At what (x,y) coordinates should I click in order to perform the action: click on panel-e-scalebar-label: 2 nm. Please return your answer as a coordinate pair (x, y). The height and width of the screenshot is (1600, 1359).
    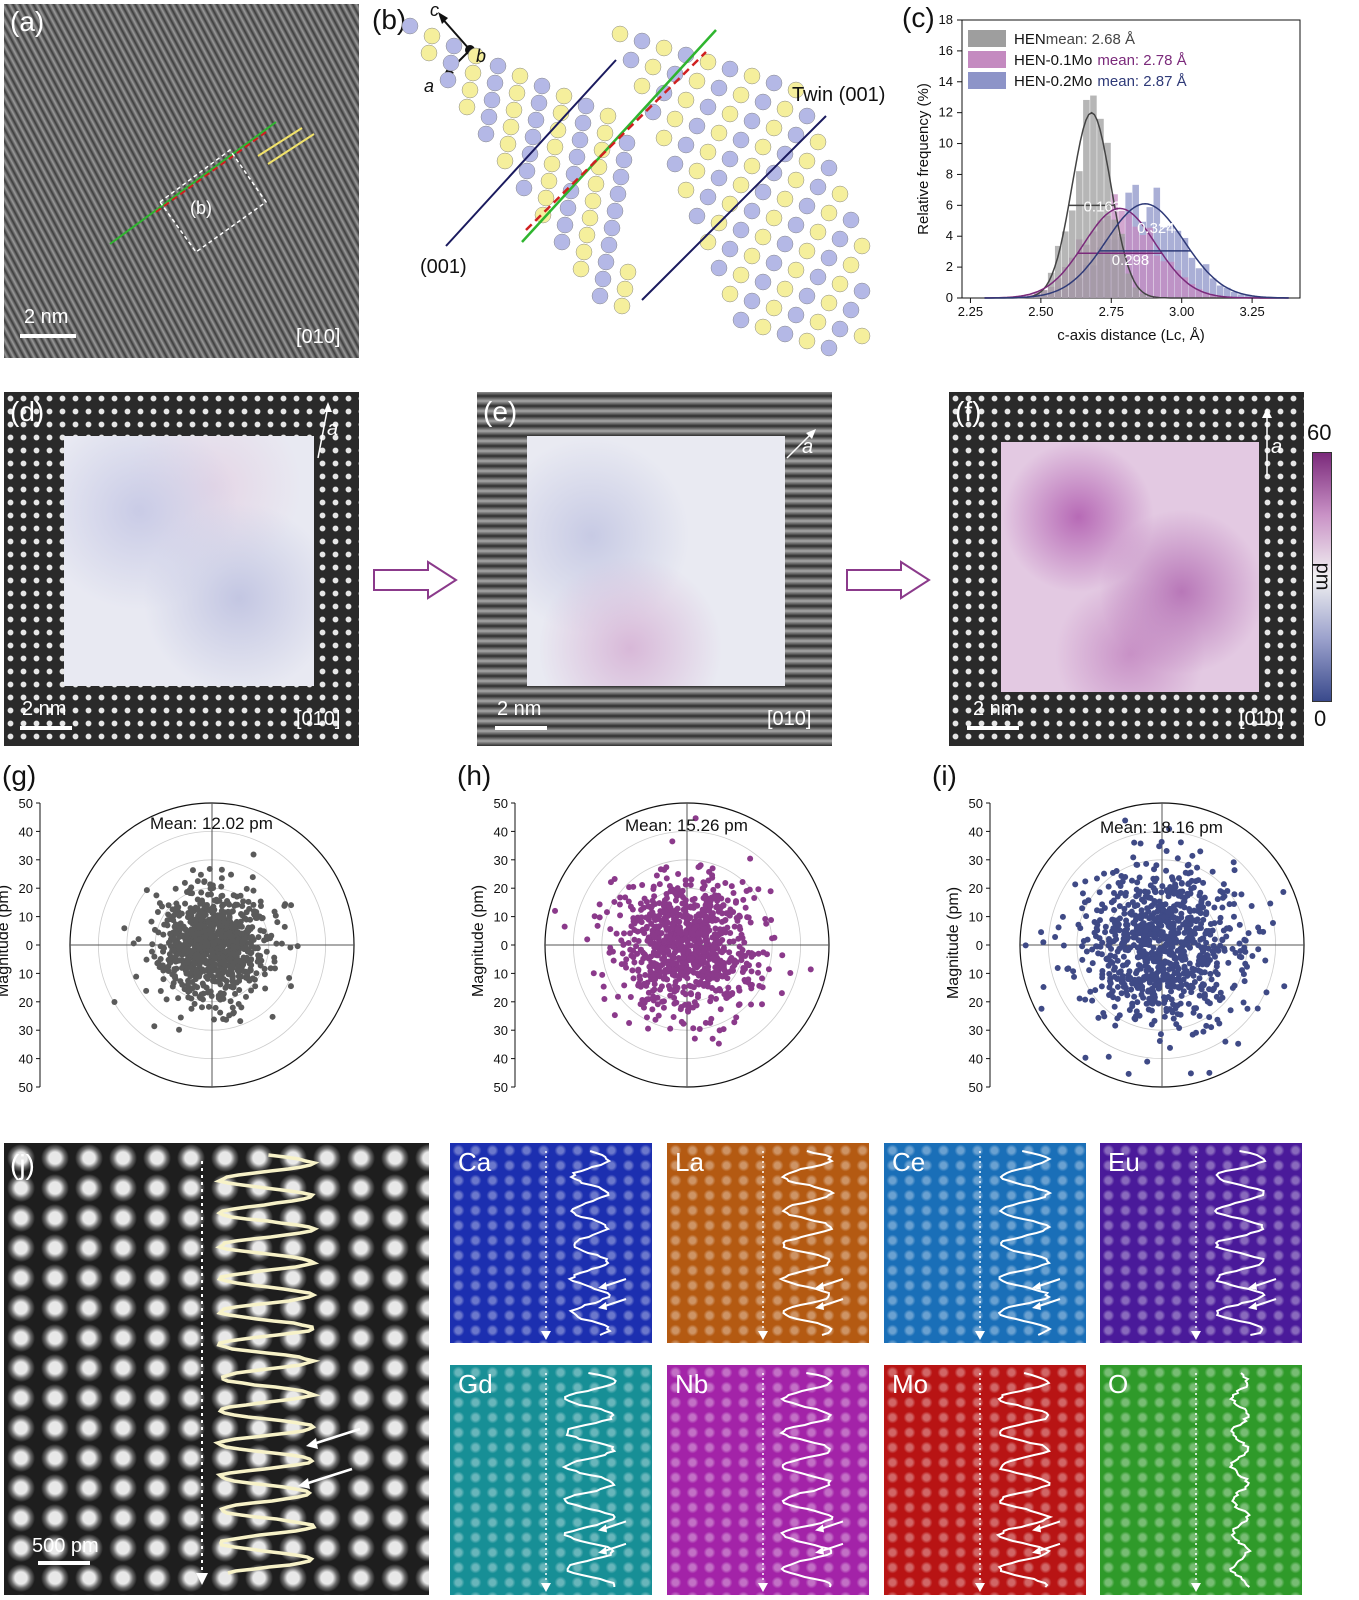
    Looking at the image, I should click on (519, 709).